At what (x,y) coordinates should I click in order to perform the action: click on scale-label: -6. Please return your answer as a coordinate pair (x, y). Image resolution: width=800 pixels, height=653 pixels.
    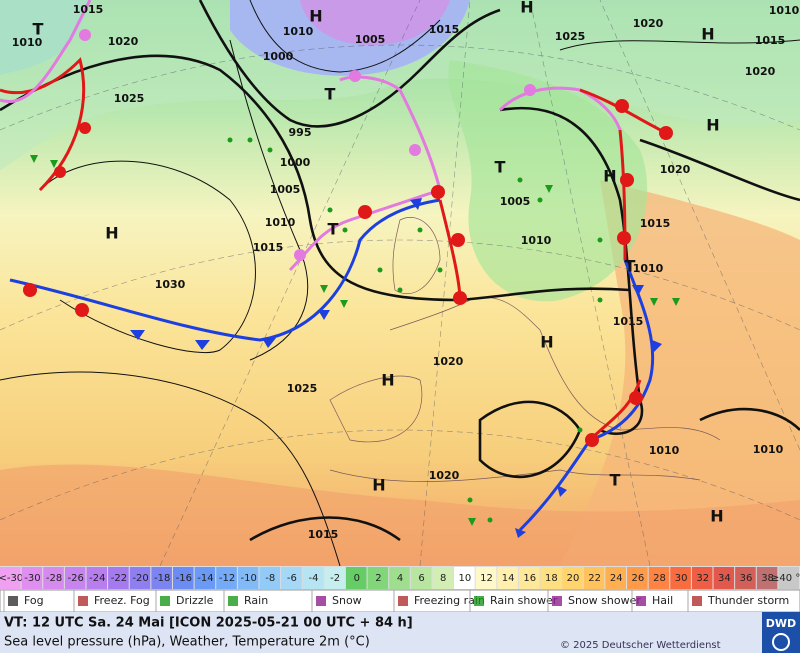
    Looking at the image, I should click on (292, 578).